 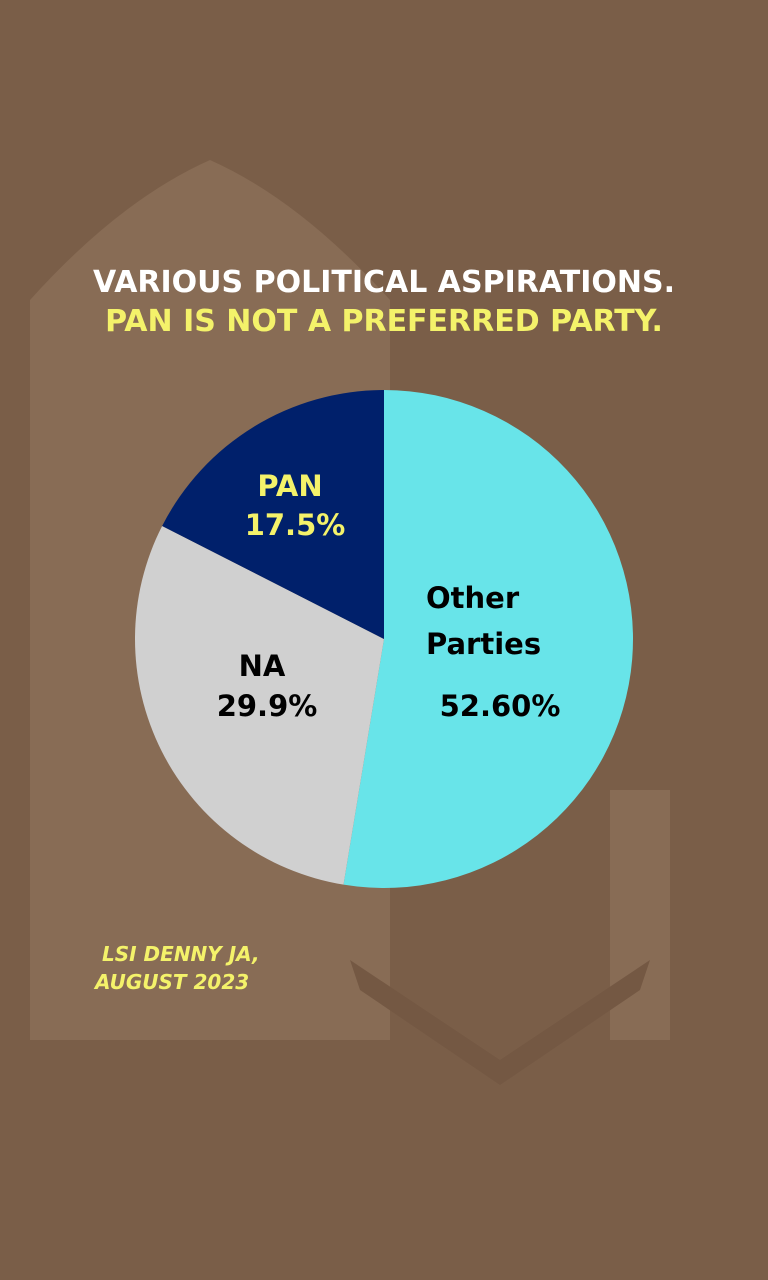 I want to click on slice-label: PAN, so click(x=290, y=486).